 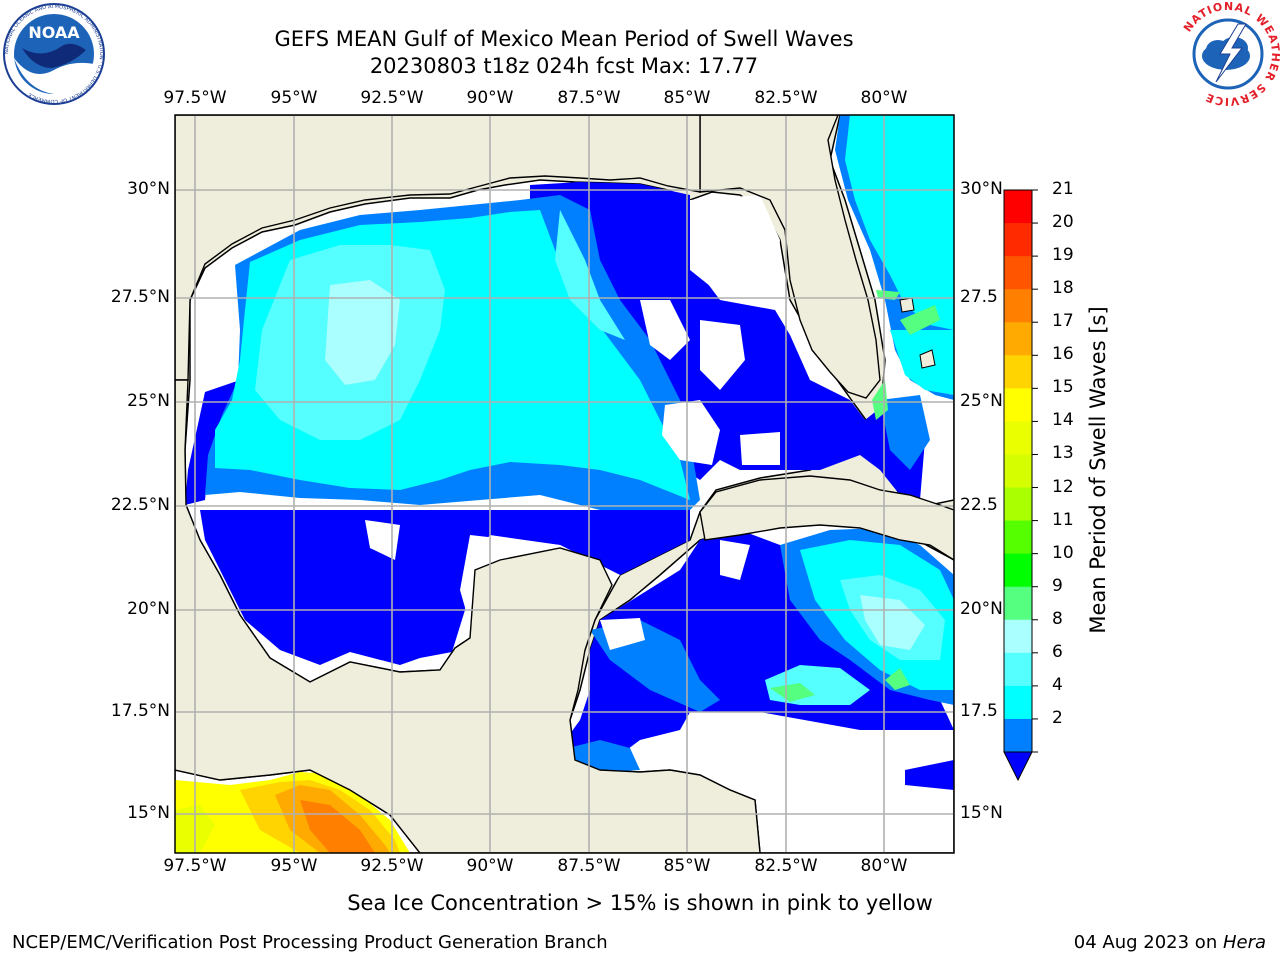 I want to click on footer-host: Hera, so click(x=1244, y=942).